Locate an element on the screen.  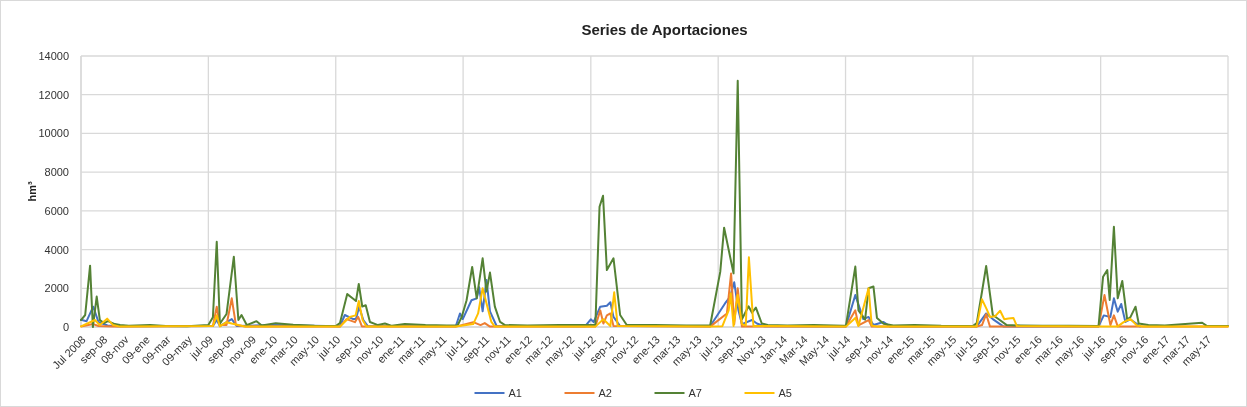
y-tick-label: 2000 is located at coordinates (56, 288).